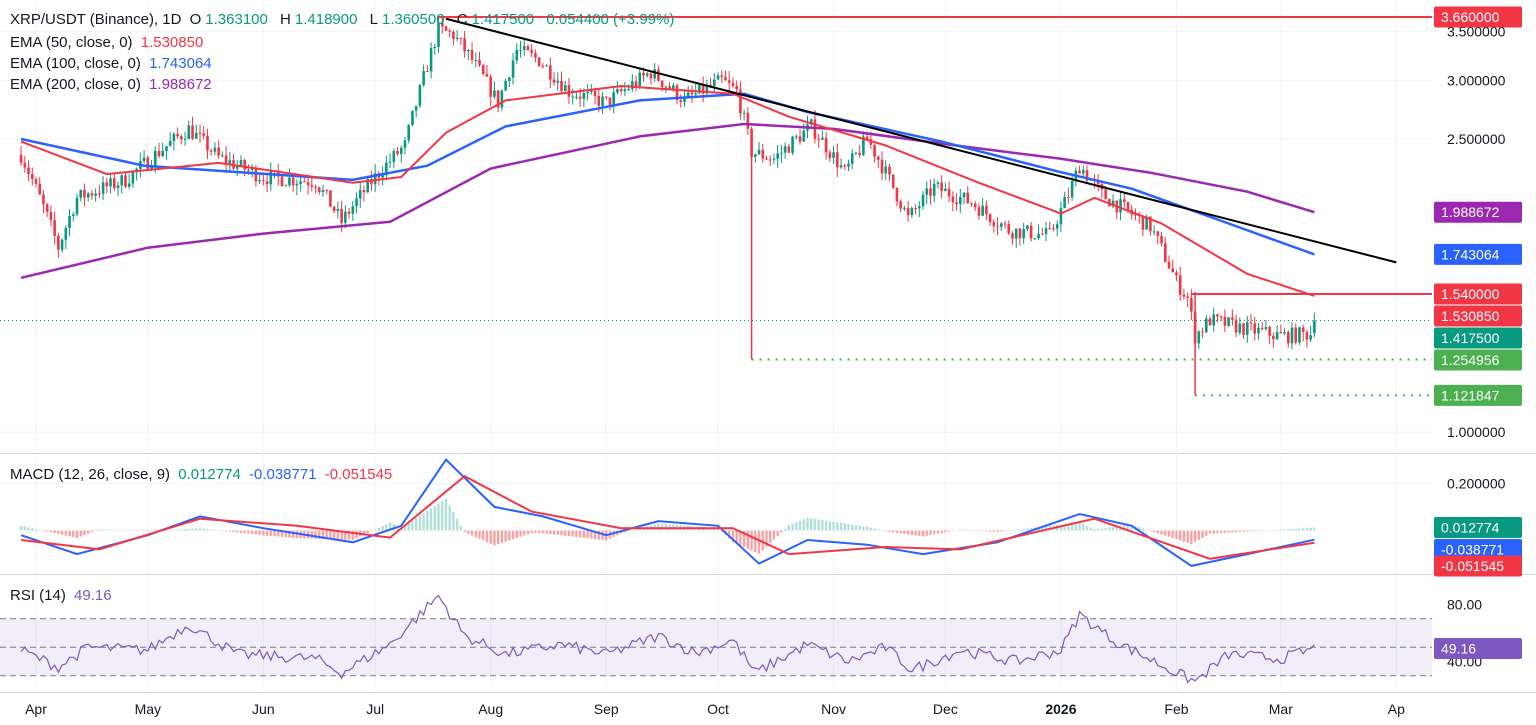 The height and width of the screenshot is (725, 1536). I want to click on ema200-legend: EMA (200, close, 0) 1.988672, so click(113, 84).